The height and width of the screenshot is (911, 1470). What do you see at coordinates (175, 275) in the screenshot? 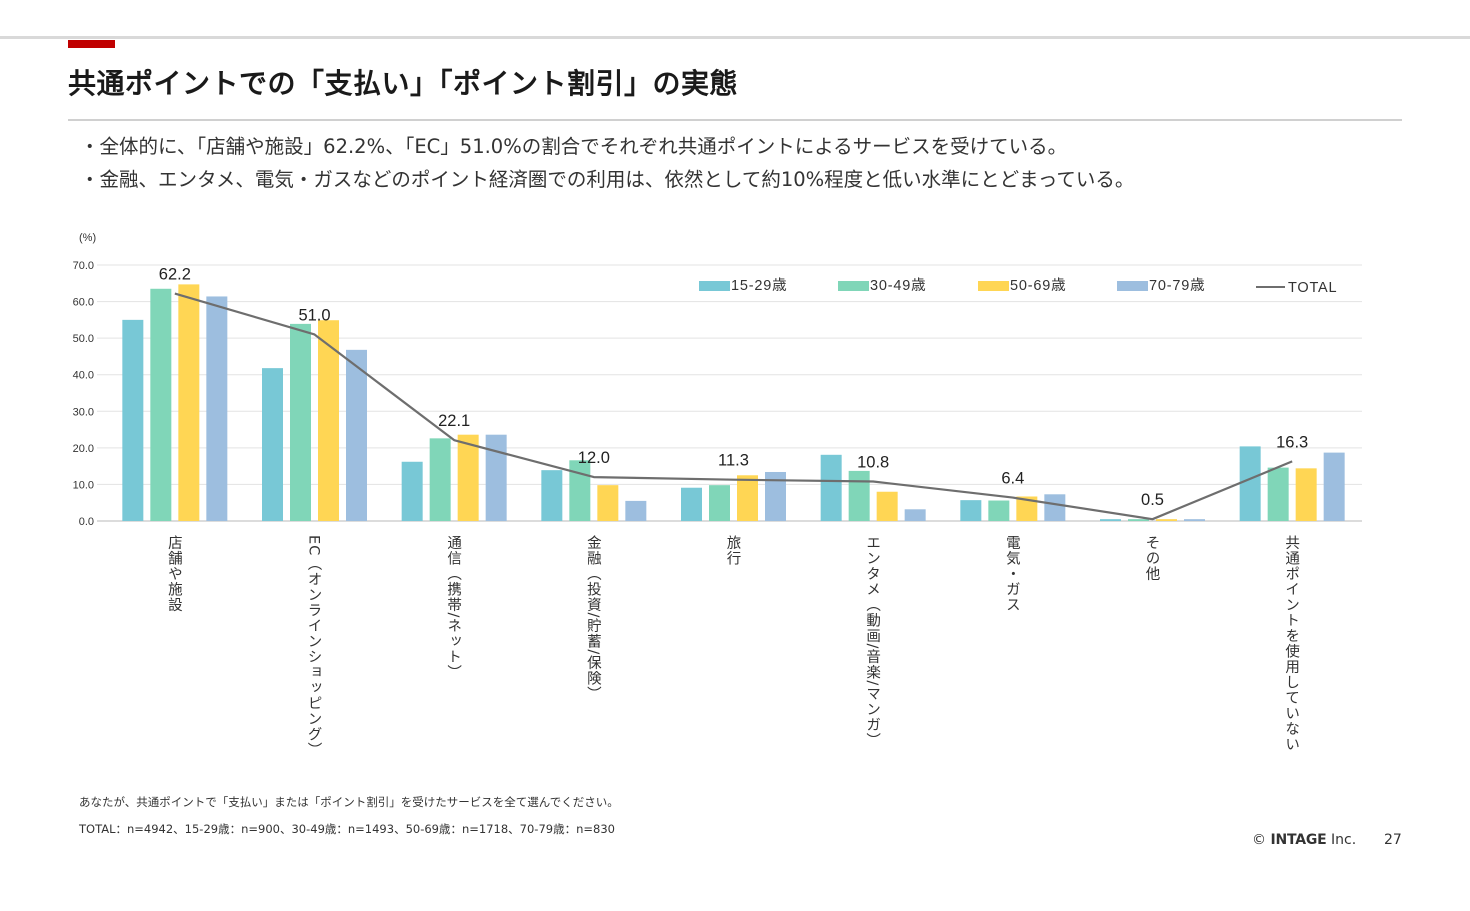
I see `total-data-label: 62.2` at bounding box center [175, 275].